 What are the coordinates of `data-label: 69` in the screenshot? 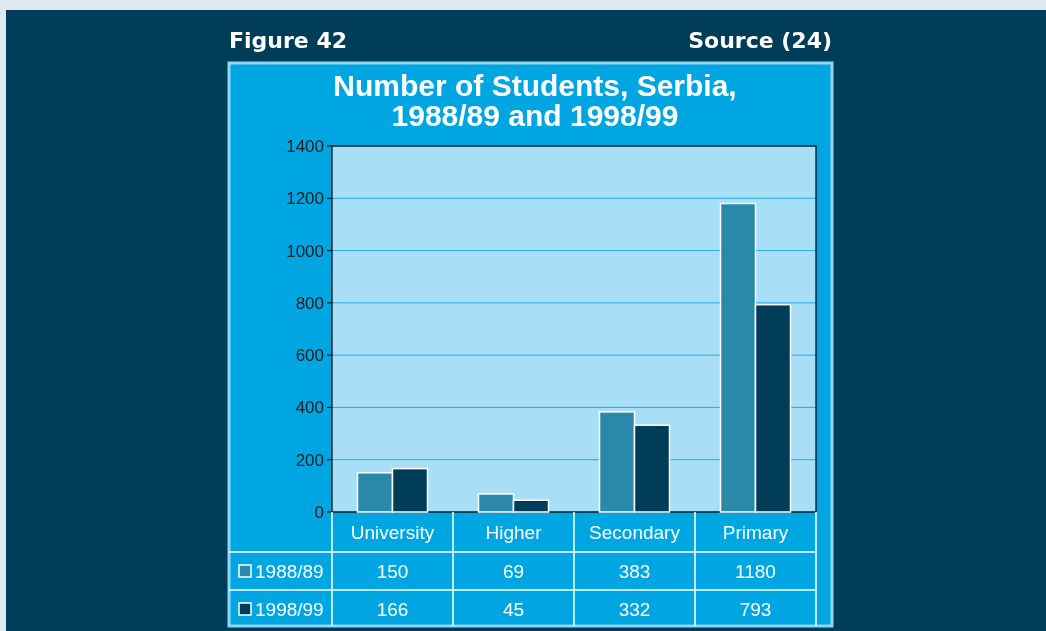 It's located at (513, 571).